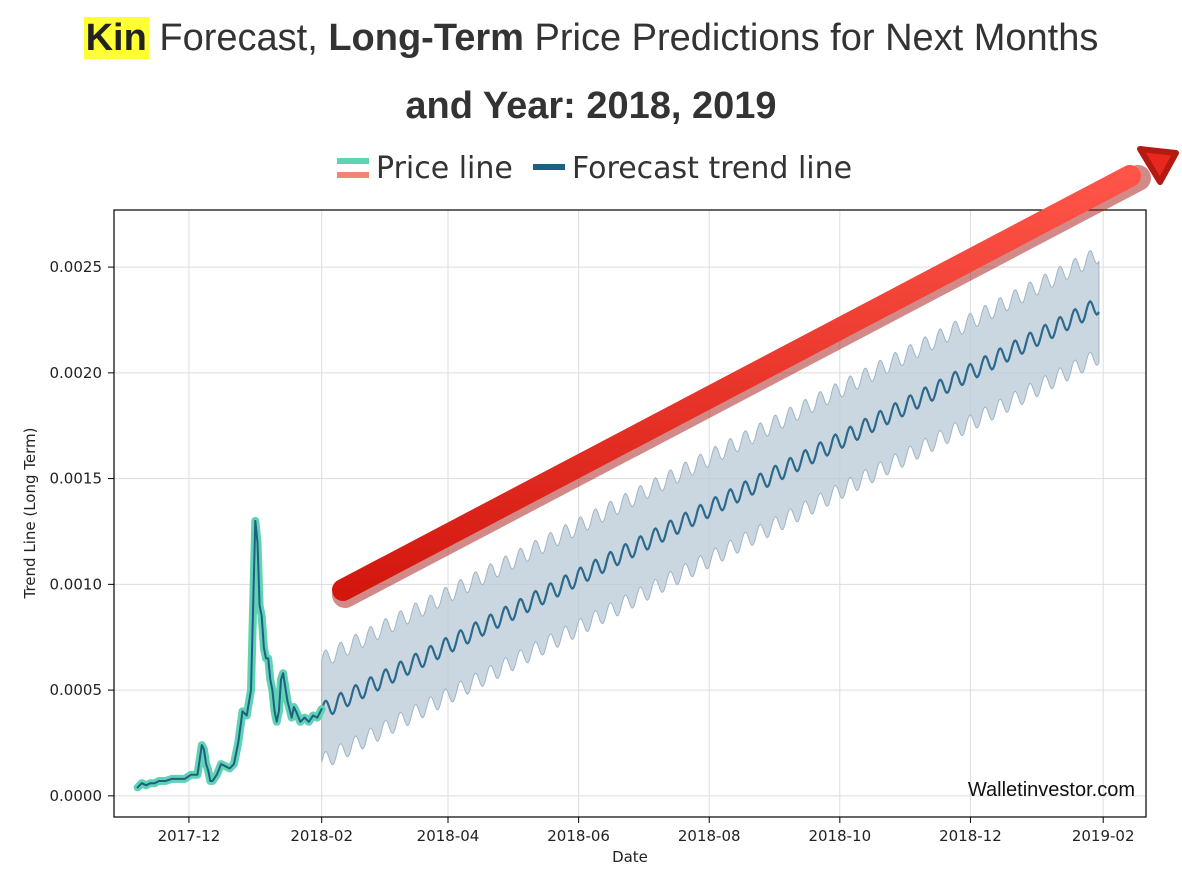  I want to click on x-tick-label: 2018-10, so click(839, 836).